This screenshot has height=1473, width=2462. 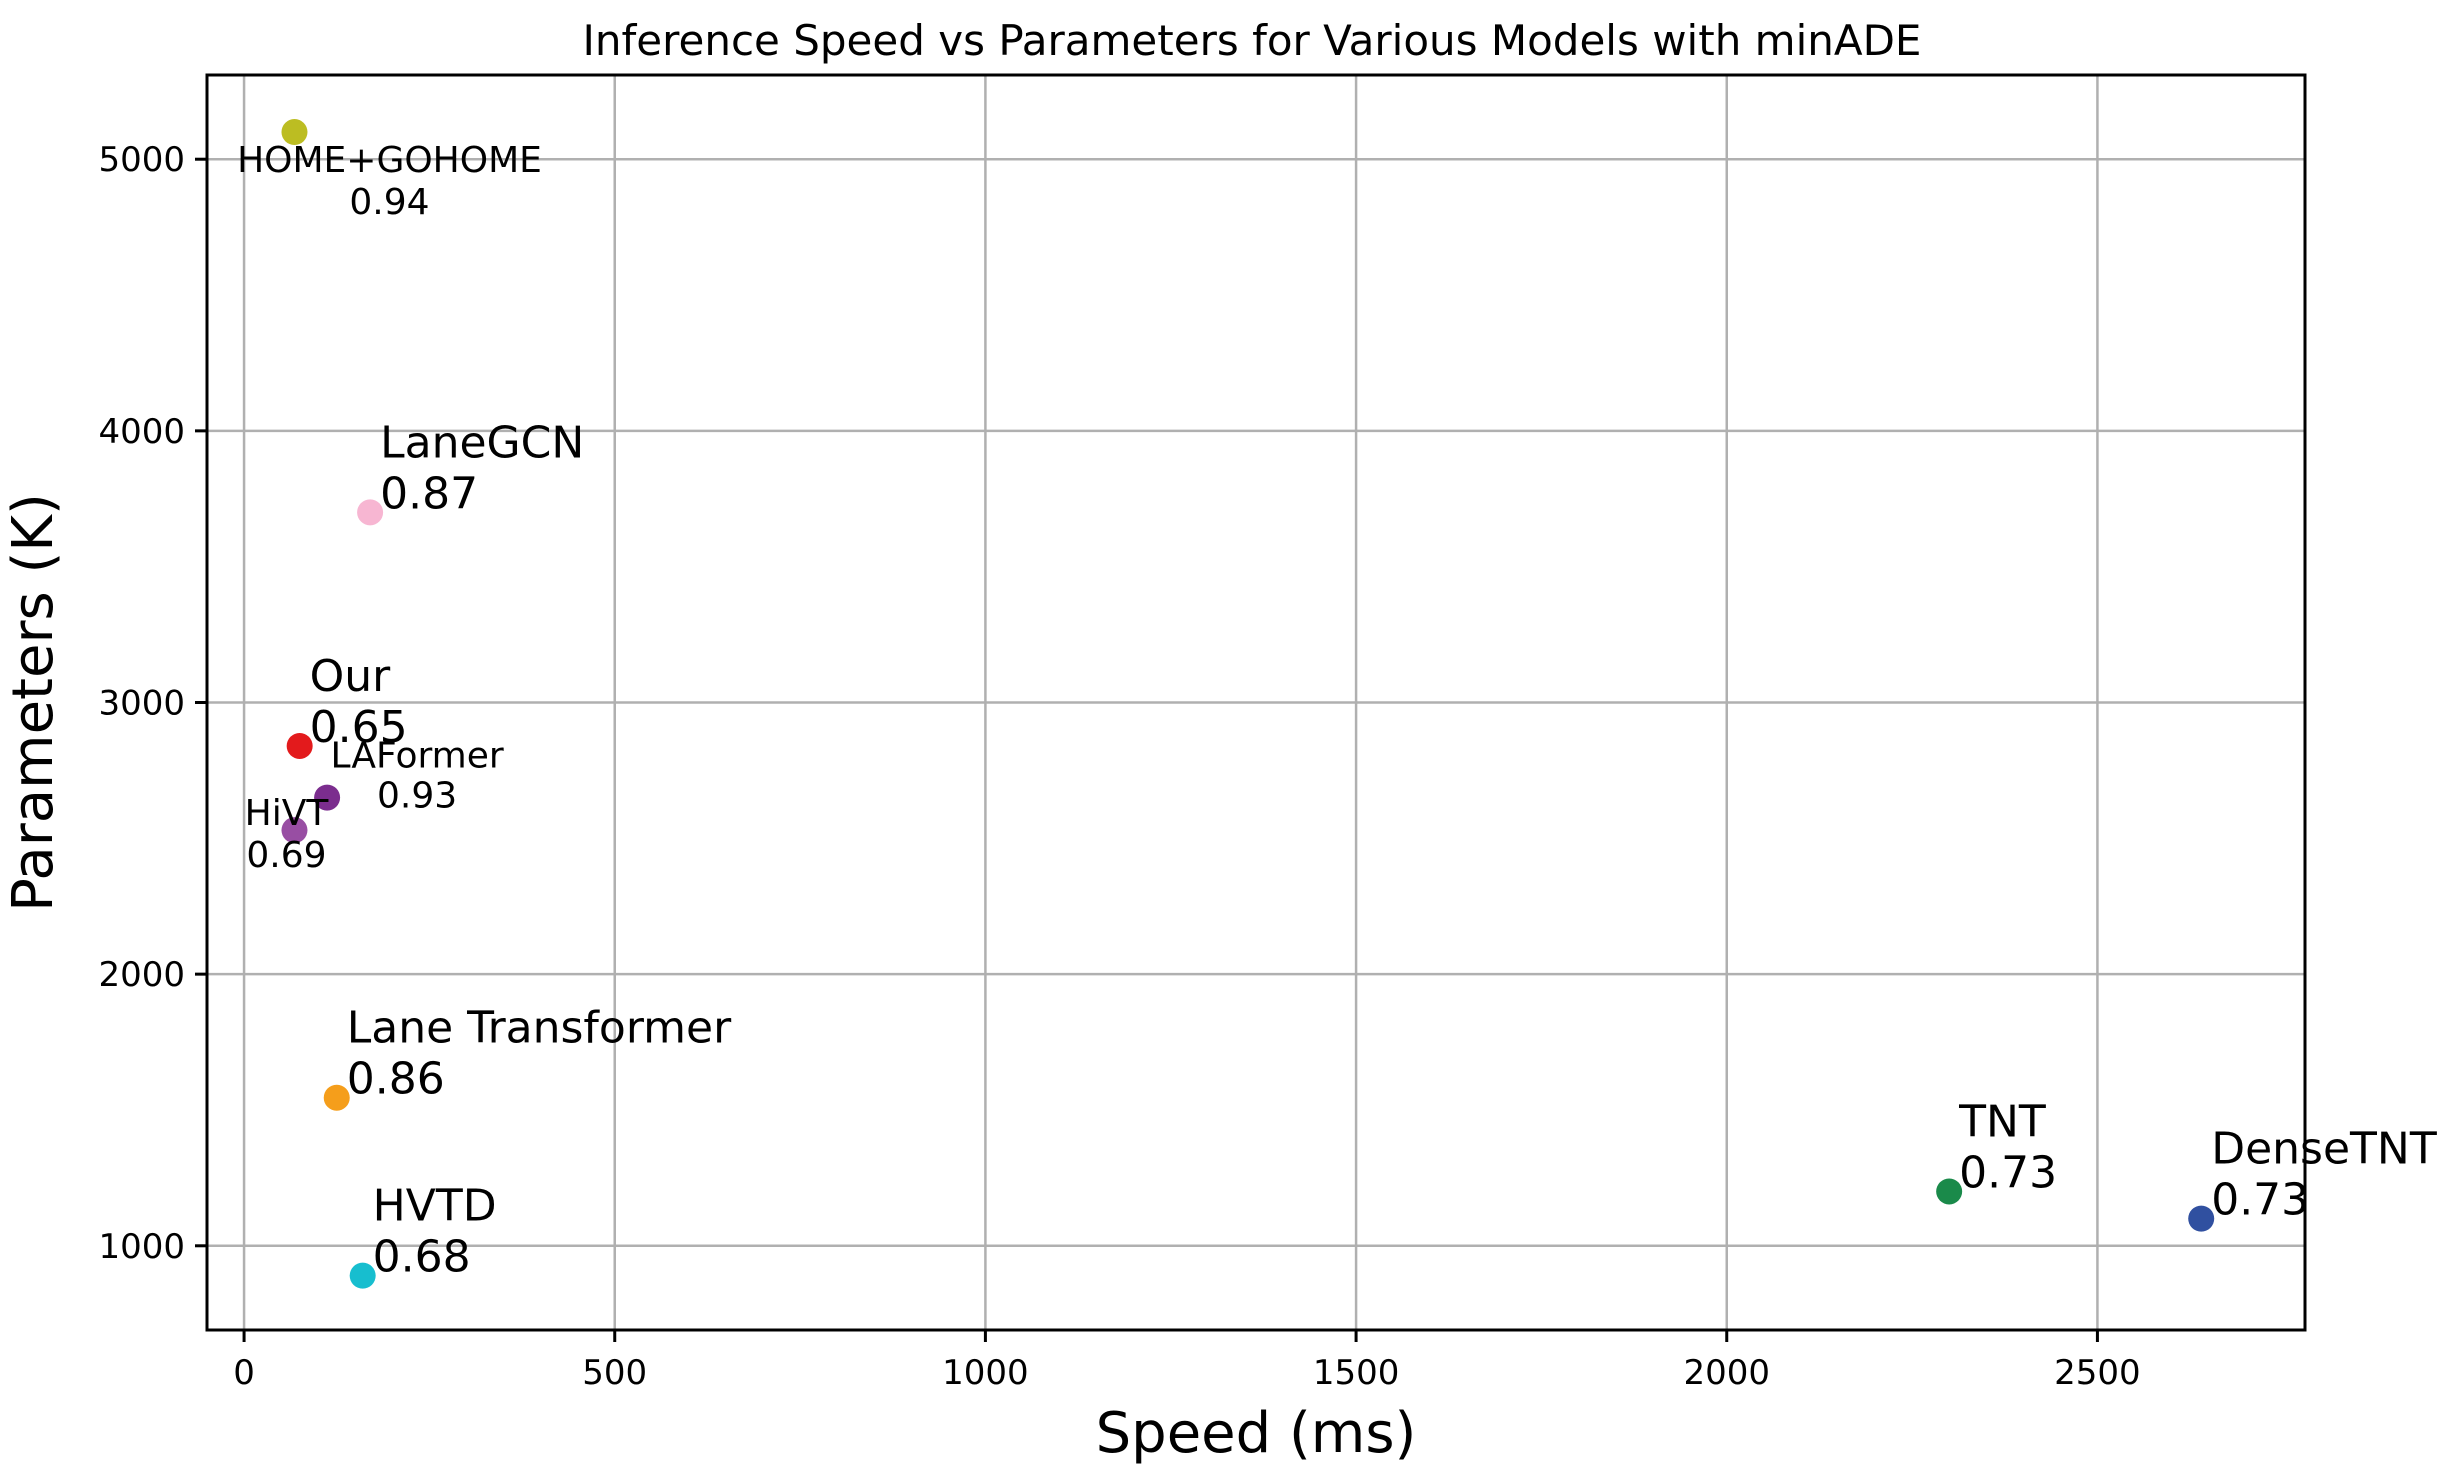 What do you see at coordinates (287, 813) in the screenshot?
I see `point-name-label: HiVT` at bounding box center [287, 813].